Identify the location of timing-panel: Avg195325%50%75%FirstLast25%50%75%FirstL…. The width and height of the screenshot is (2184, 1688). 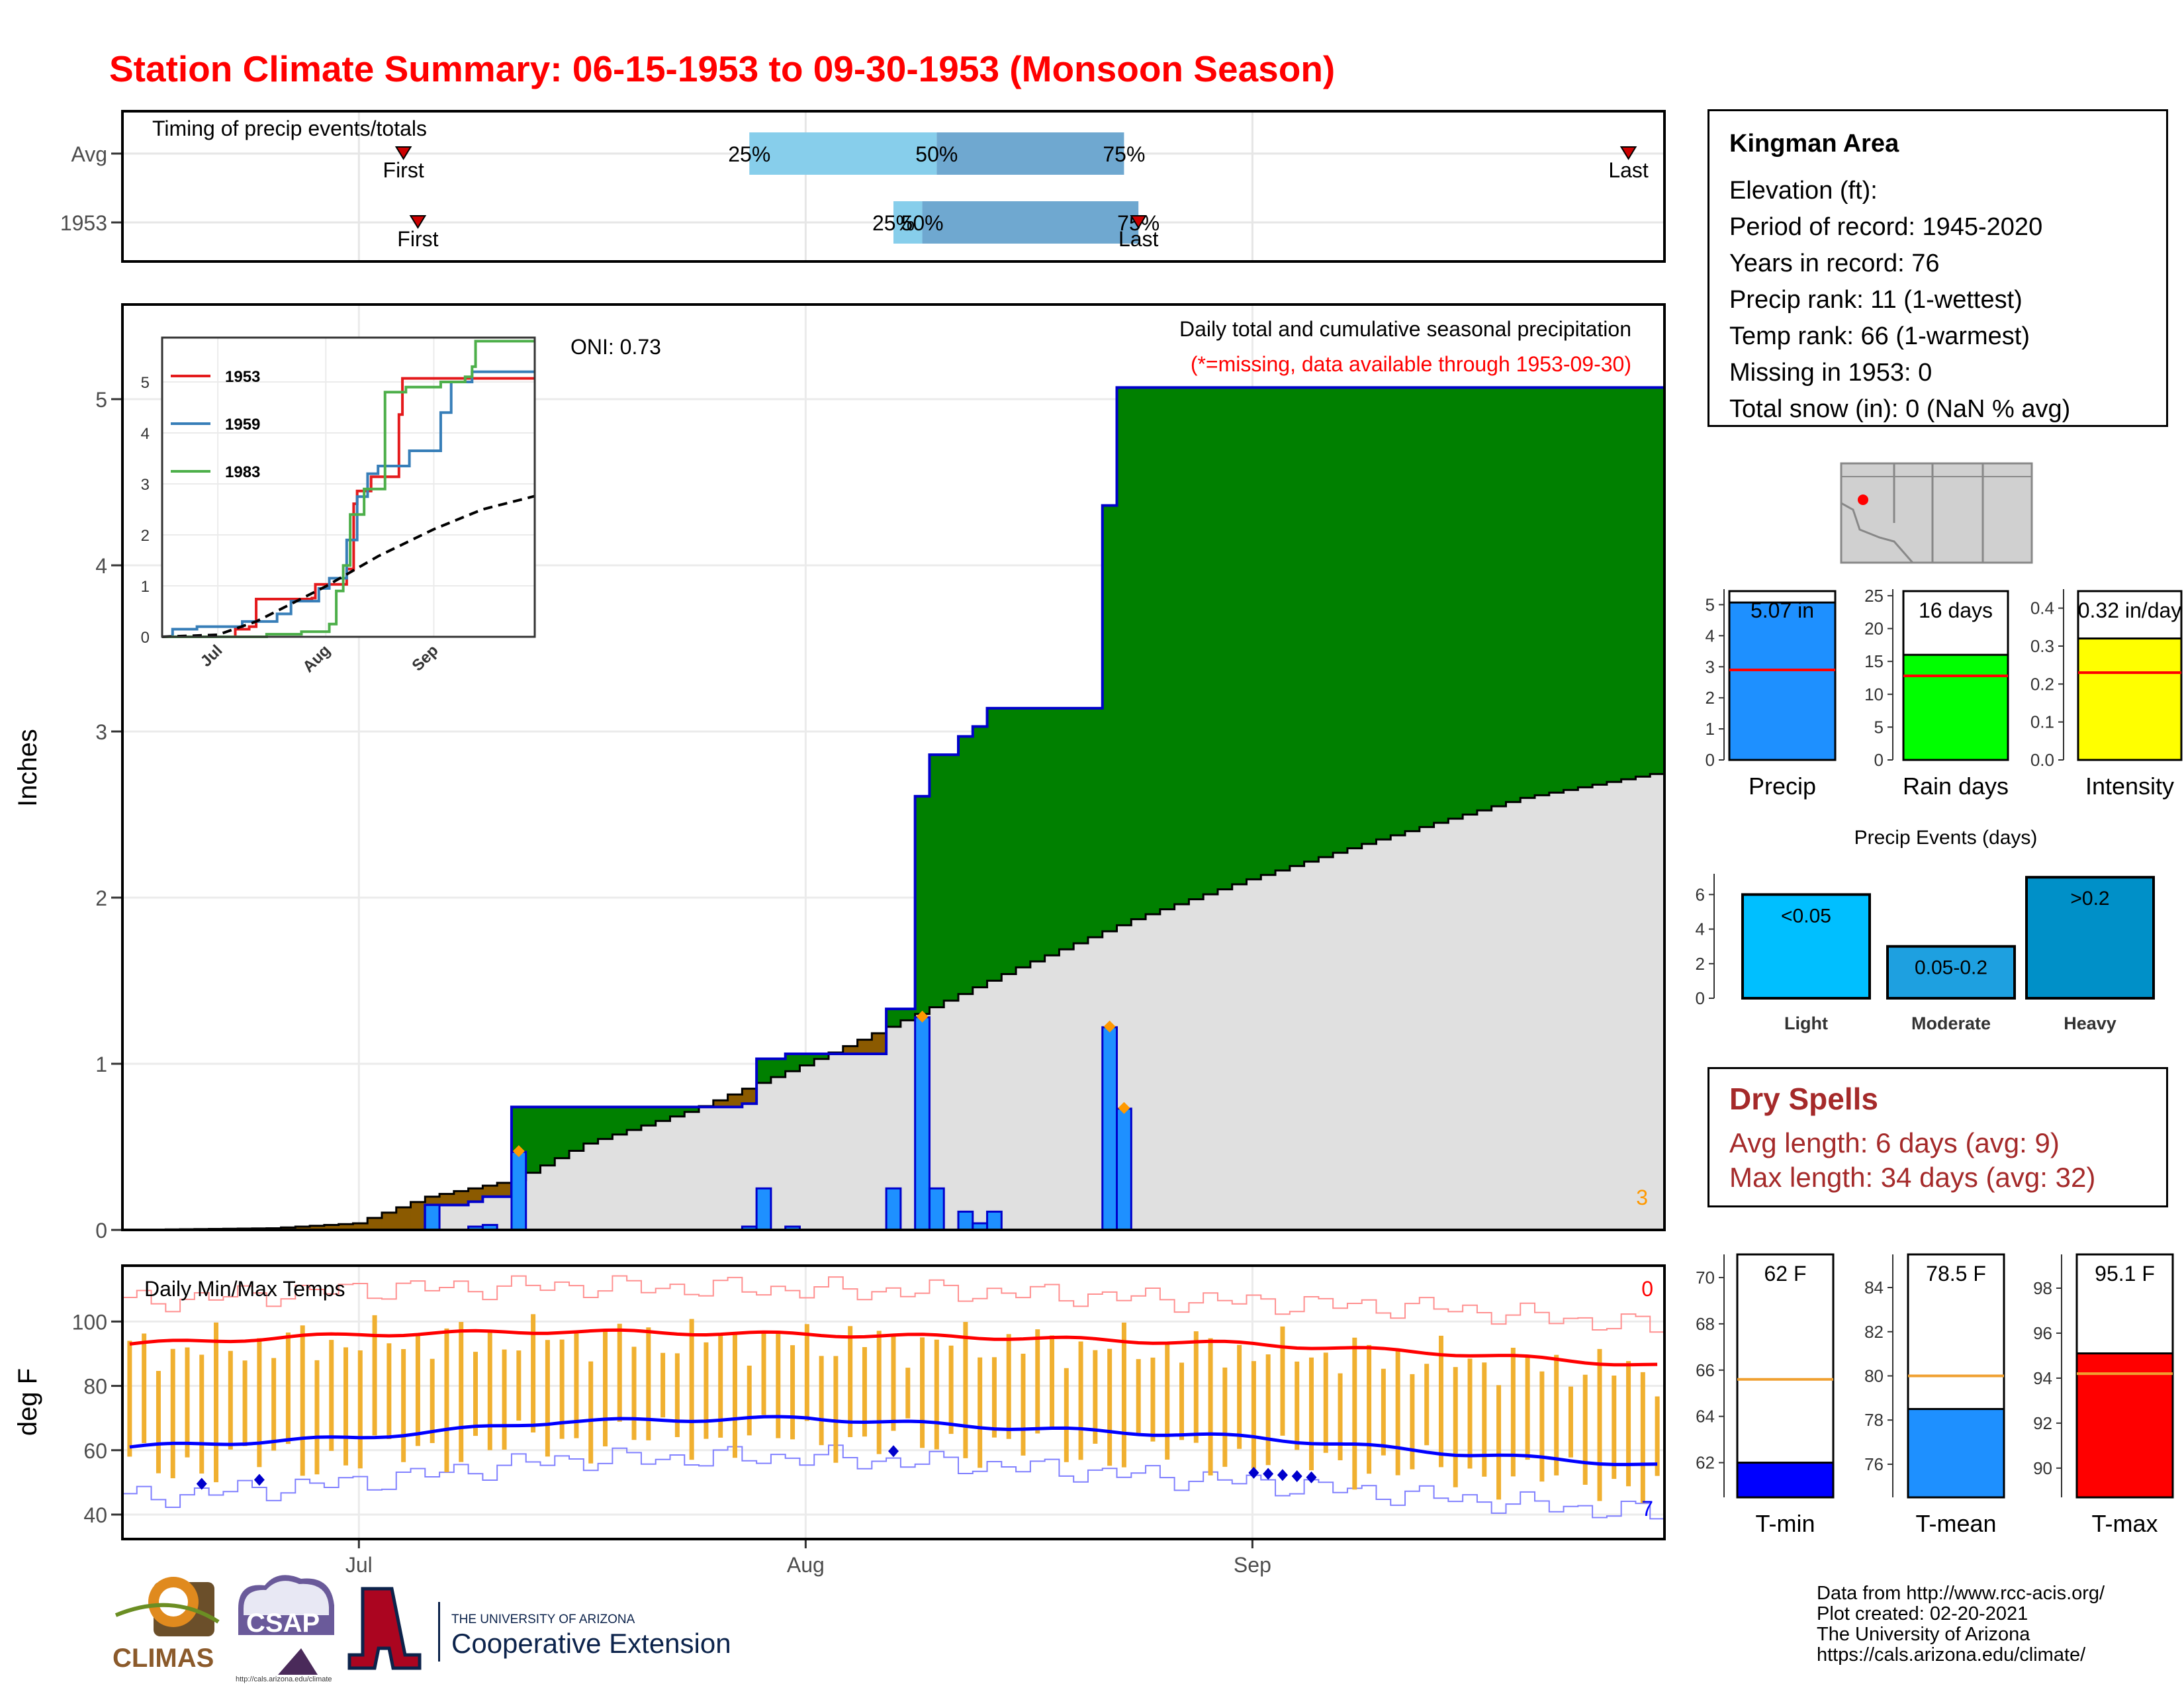
(863, 186).